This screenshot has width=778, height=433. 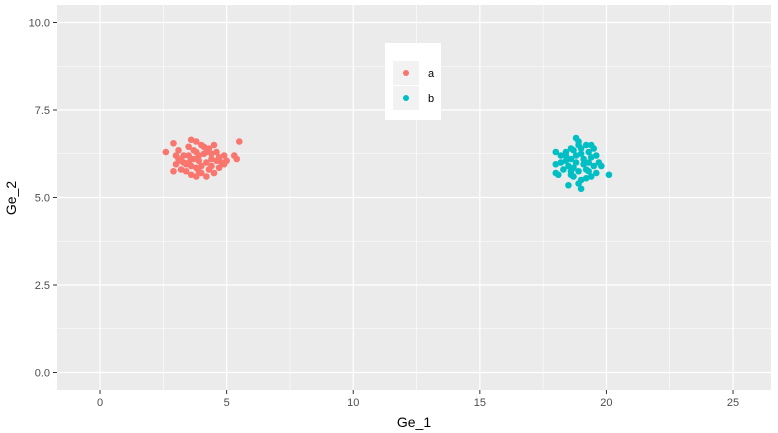 What do you see at coordinates (353, 403) in the screenshot?
I see `x-tick-label: 10` at bounding box center [353, 403].